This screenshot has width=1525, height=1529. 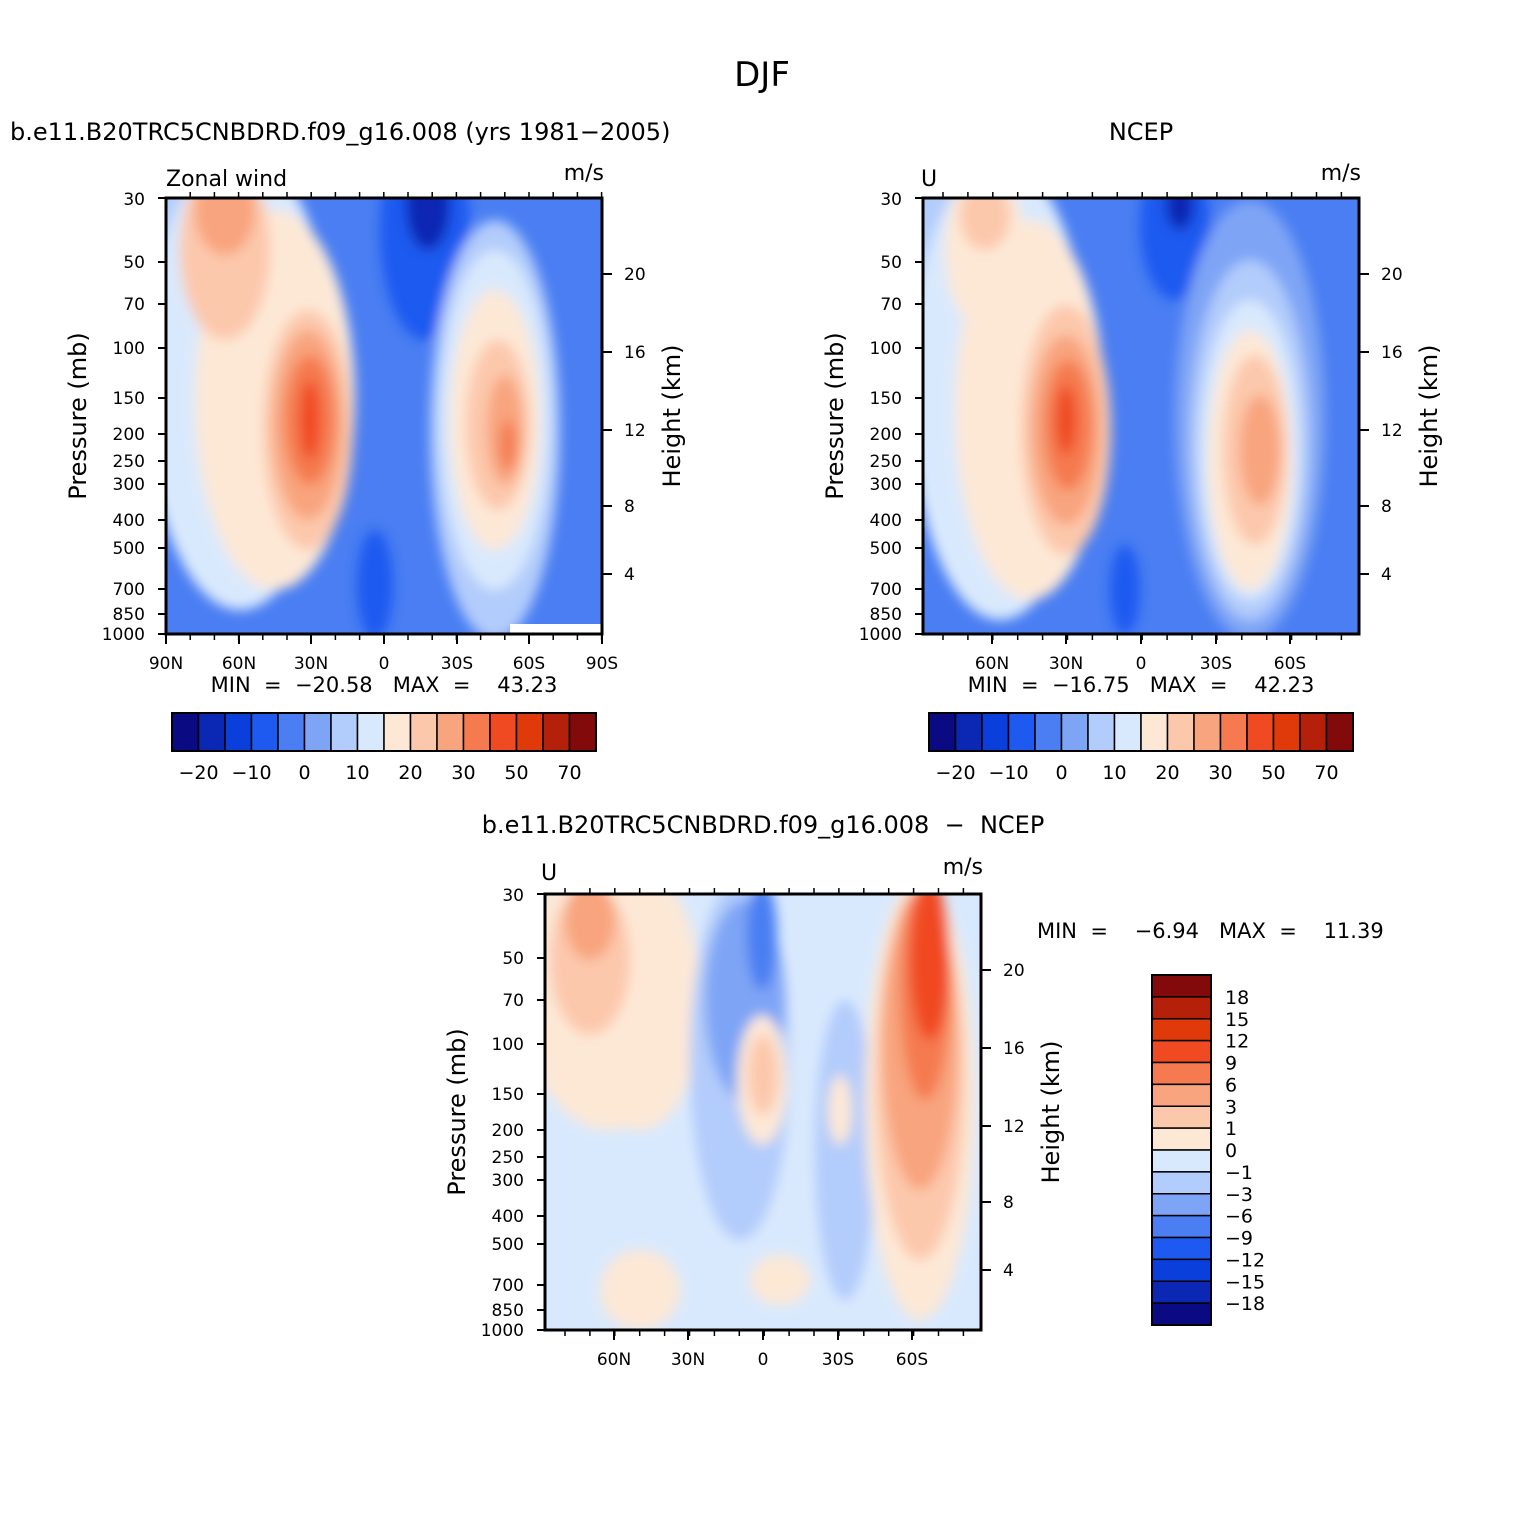 What do you see at coordinates (1429, 416) in the screenshot?
I see `panel-obs-y2label: Height (km)` at bounding box center [1429, 416].